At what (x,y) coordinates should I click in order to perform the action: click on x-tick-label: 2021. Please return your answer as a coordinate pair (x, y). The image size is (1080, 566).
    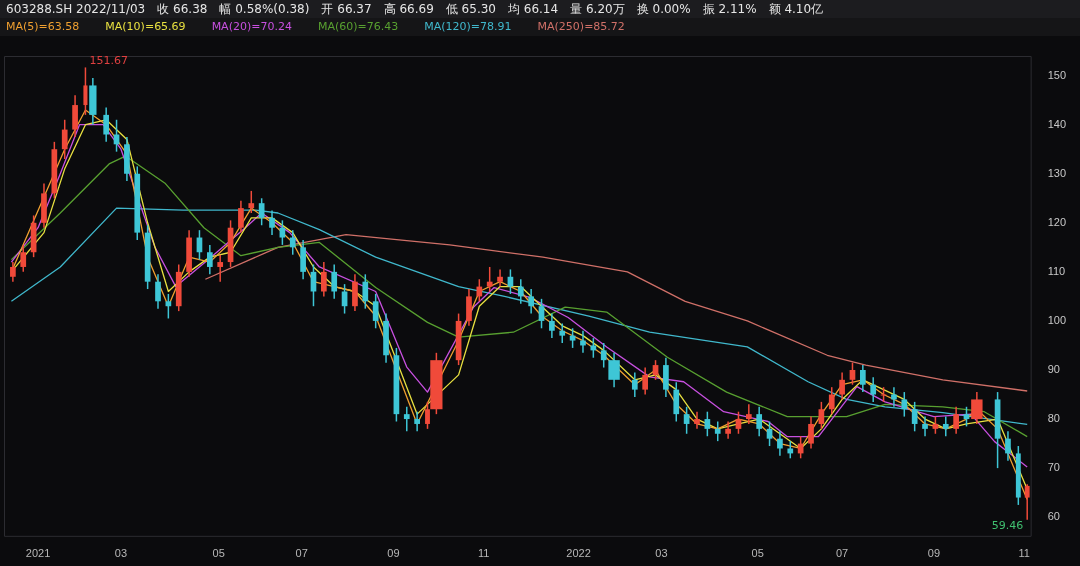
    Looking at the image, I should click on (38, 553).